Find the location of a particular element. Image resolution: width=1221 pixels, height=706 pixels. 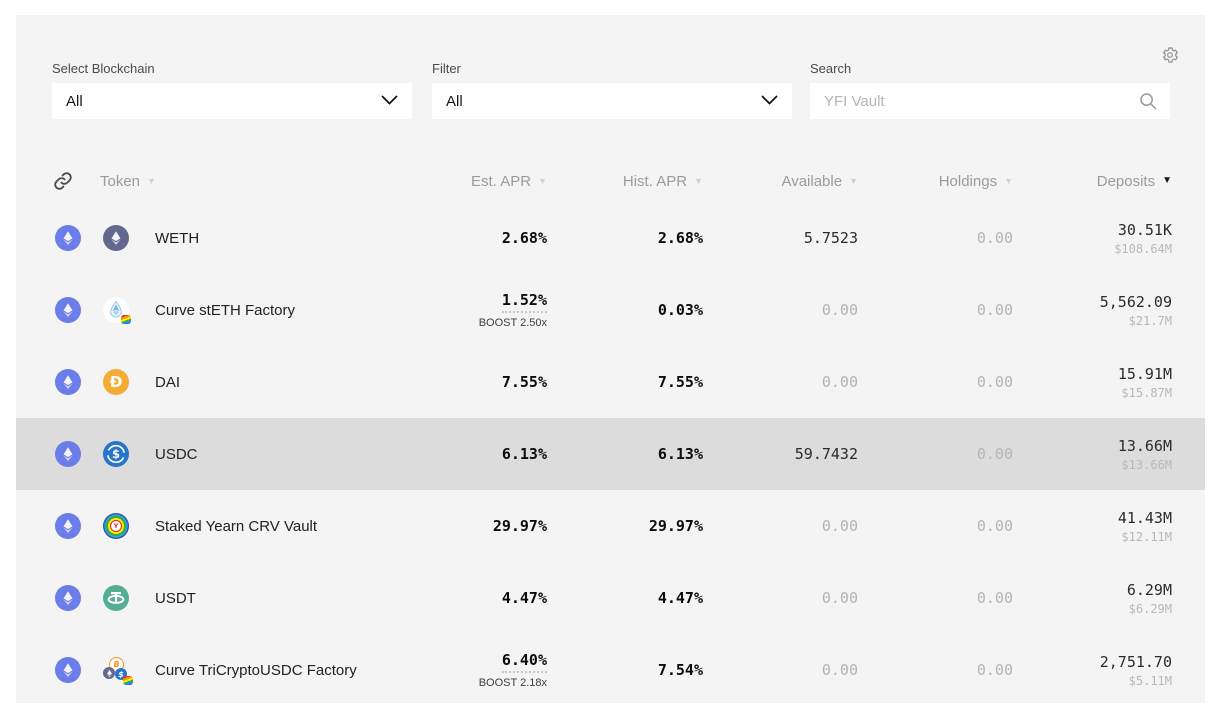

deposits-usd: $5.11M is located at coordinates (1150, 681).